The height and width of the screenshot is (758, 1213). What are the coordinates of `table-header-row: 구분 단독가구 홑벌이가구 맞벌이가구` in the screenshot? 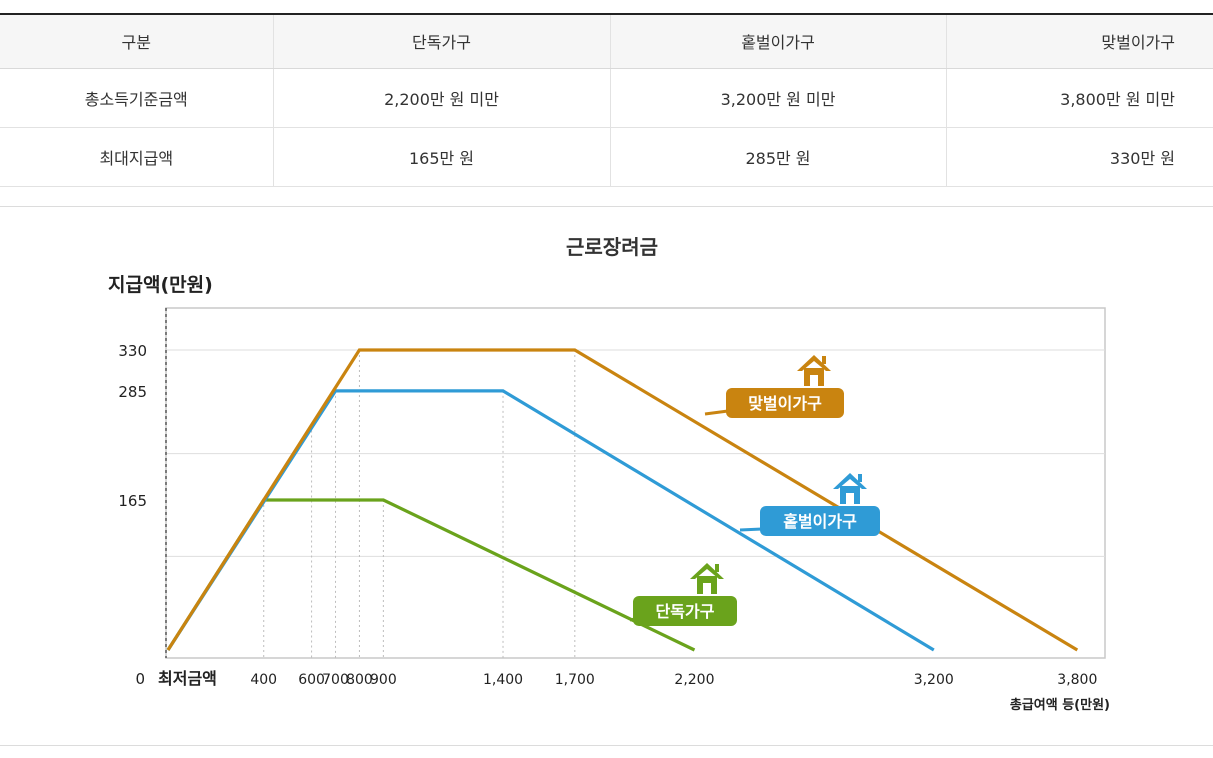 It's located at (606, 41).